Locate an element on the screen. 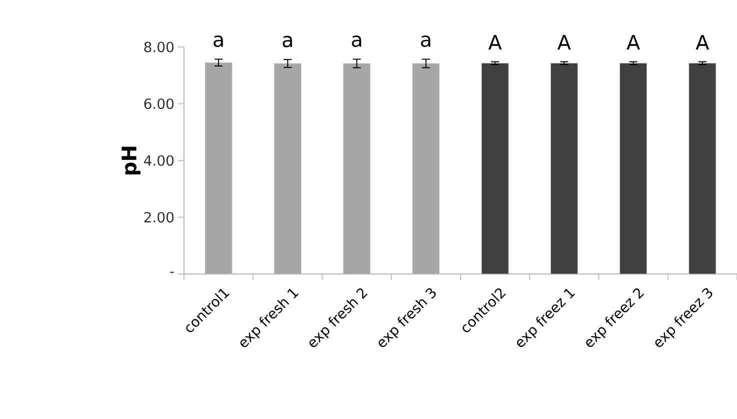 The height and width of the screenshot is (419, 737). y-axis-title: pH is located at coordinates (131, 160).